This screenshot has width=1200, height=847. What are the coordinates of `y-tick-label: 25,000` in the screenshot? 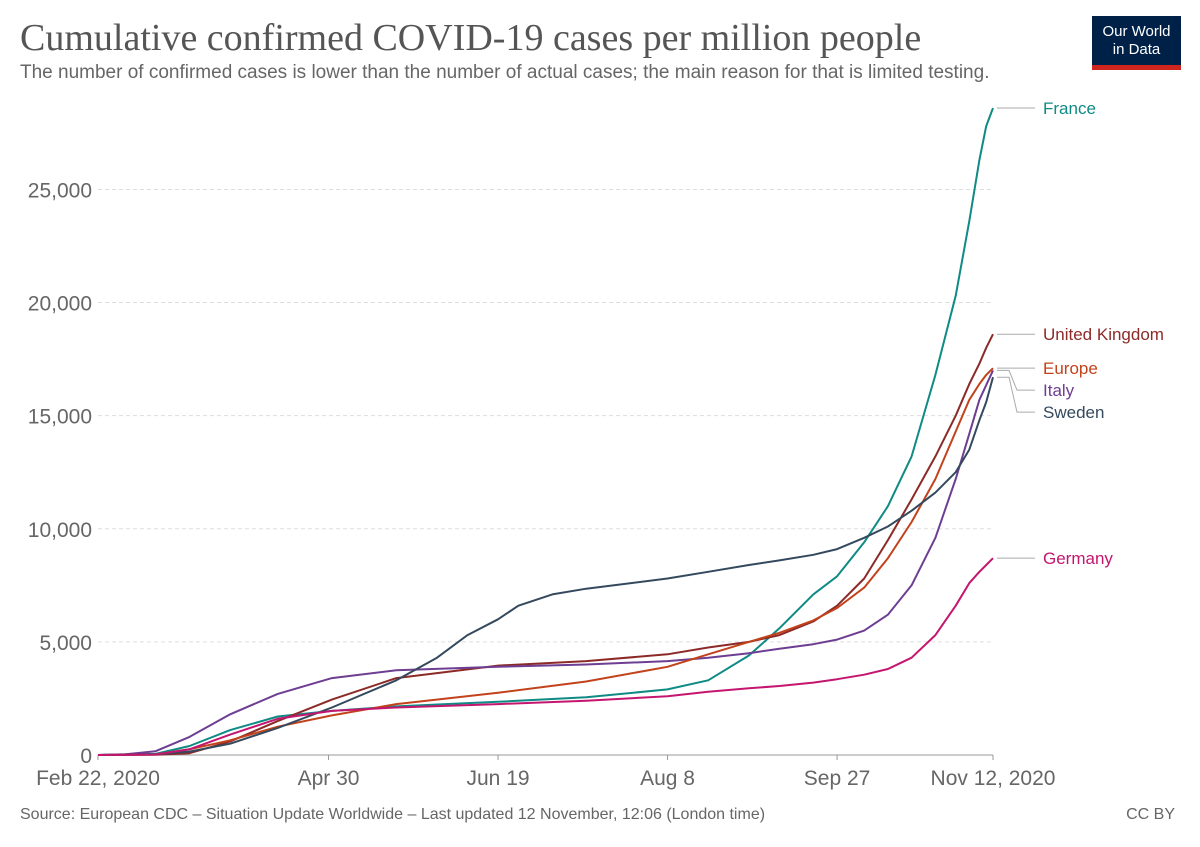 It's located at (60, 190).